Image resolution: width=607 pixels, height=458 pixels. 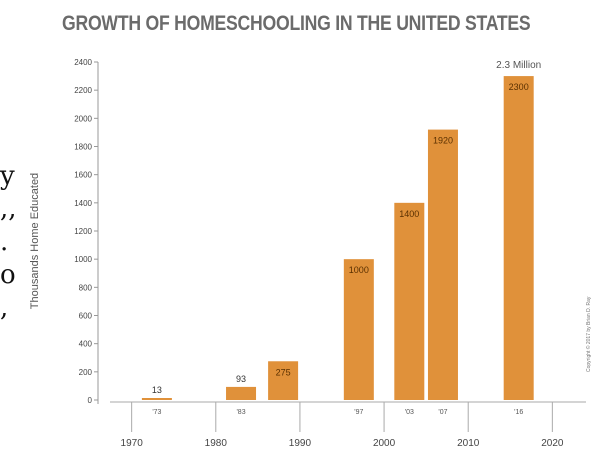 I want to click on bar-year-label: '73, so click(x=156, y=412).